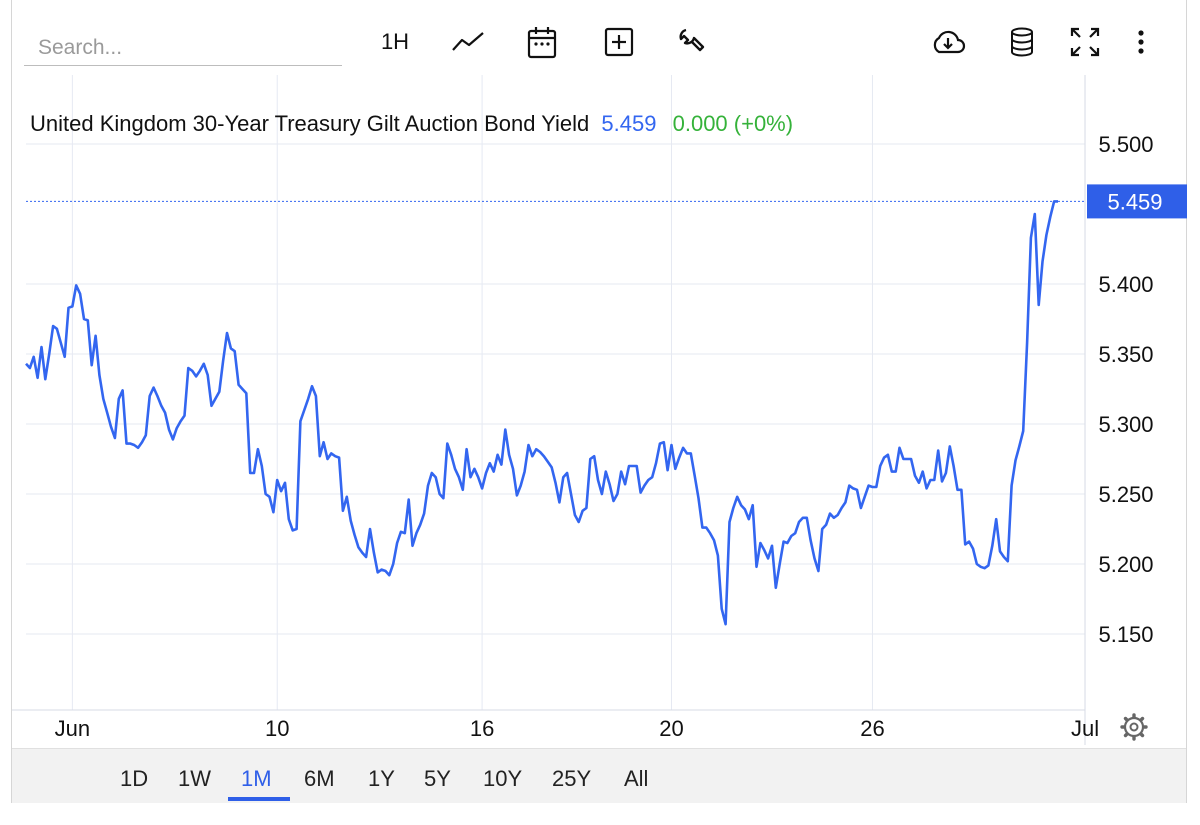 This screenshot has height=825, width=1200. What do you see at coordinates (277, 728) in the screenshot?
I see `x-tick-label: 10` at bounding box center [277, 728].